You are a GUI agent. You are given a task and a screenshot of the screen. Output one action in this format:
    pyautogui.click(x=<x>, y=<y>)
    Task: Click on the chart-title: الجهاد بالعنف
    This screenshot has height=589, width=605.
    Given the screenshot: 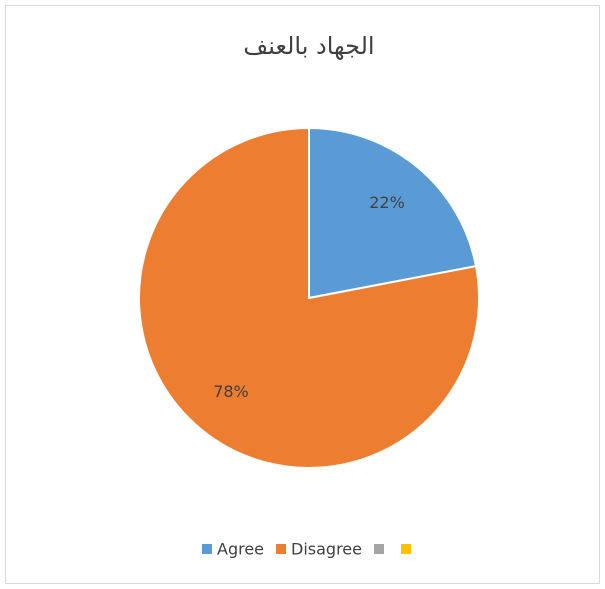 What is the action you would take?
    pyautogui.click(x=308, y=46)
    